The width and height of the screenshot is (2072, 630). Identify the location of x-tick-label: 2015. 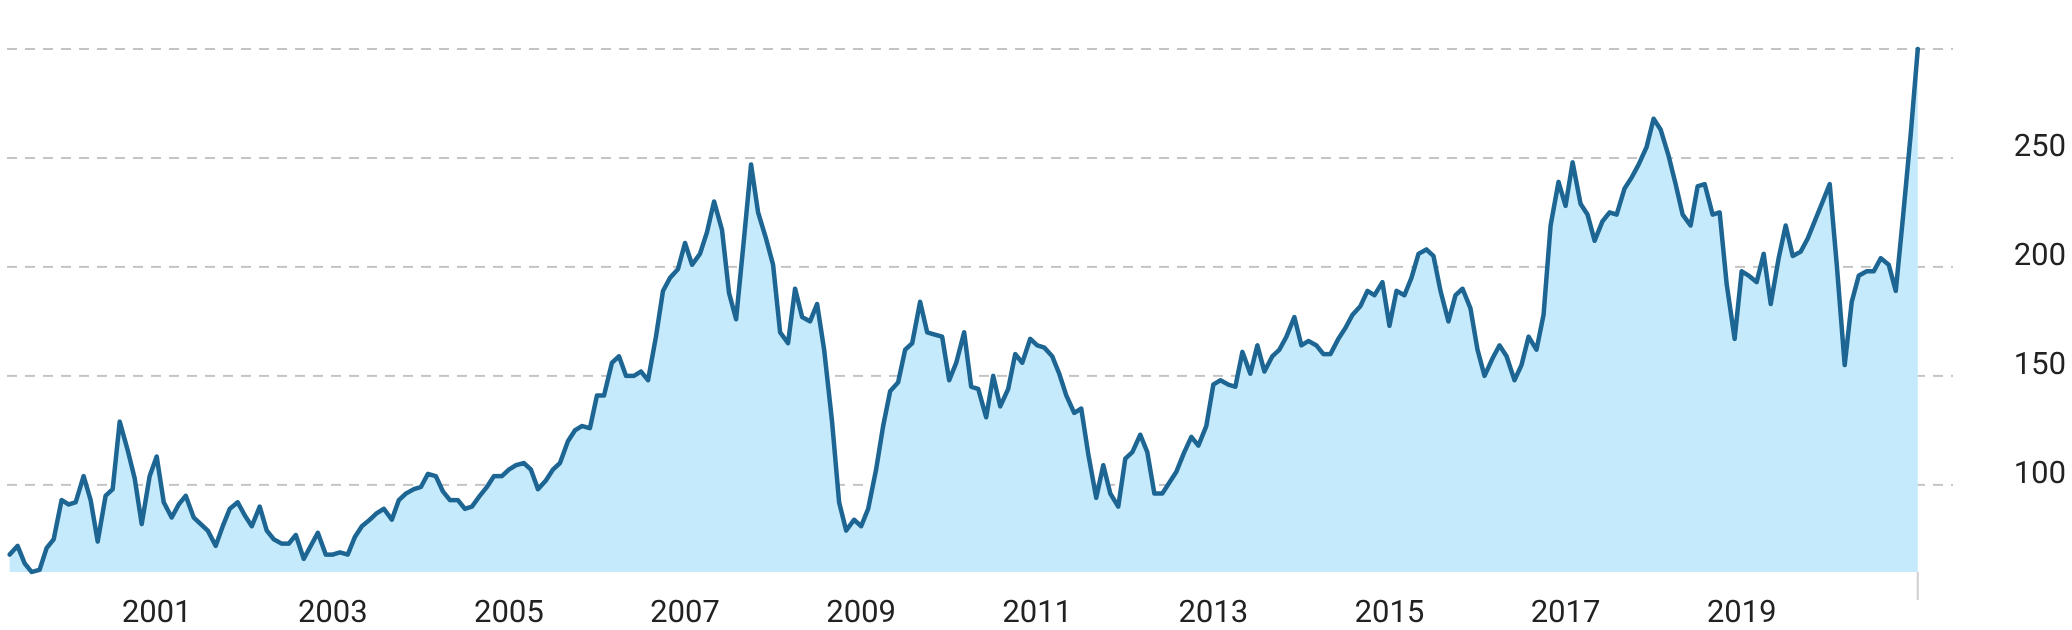
(1390, 611).